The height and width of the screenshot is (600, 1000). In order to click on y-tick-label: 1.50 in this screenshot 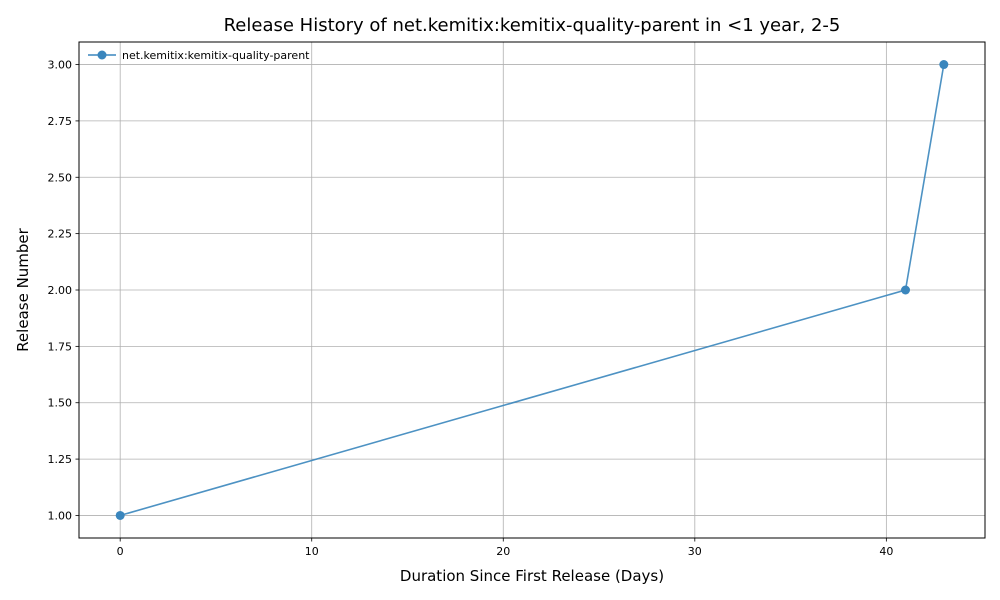, I will do `click(60, 403)`.